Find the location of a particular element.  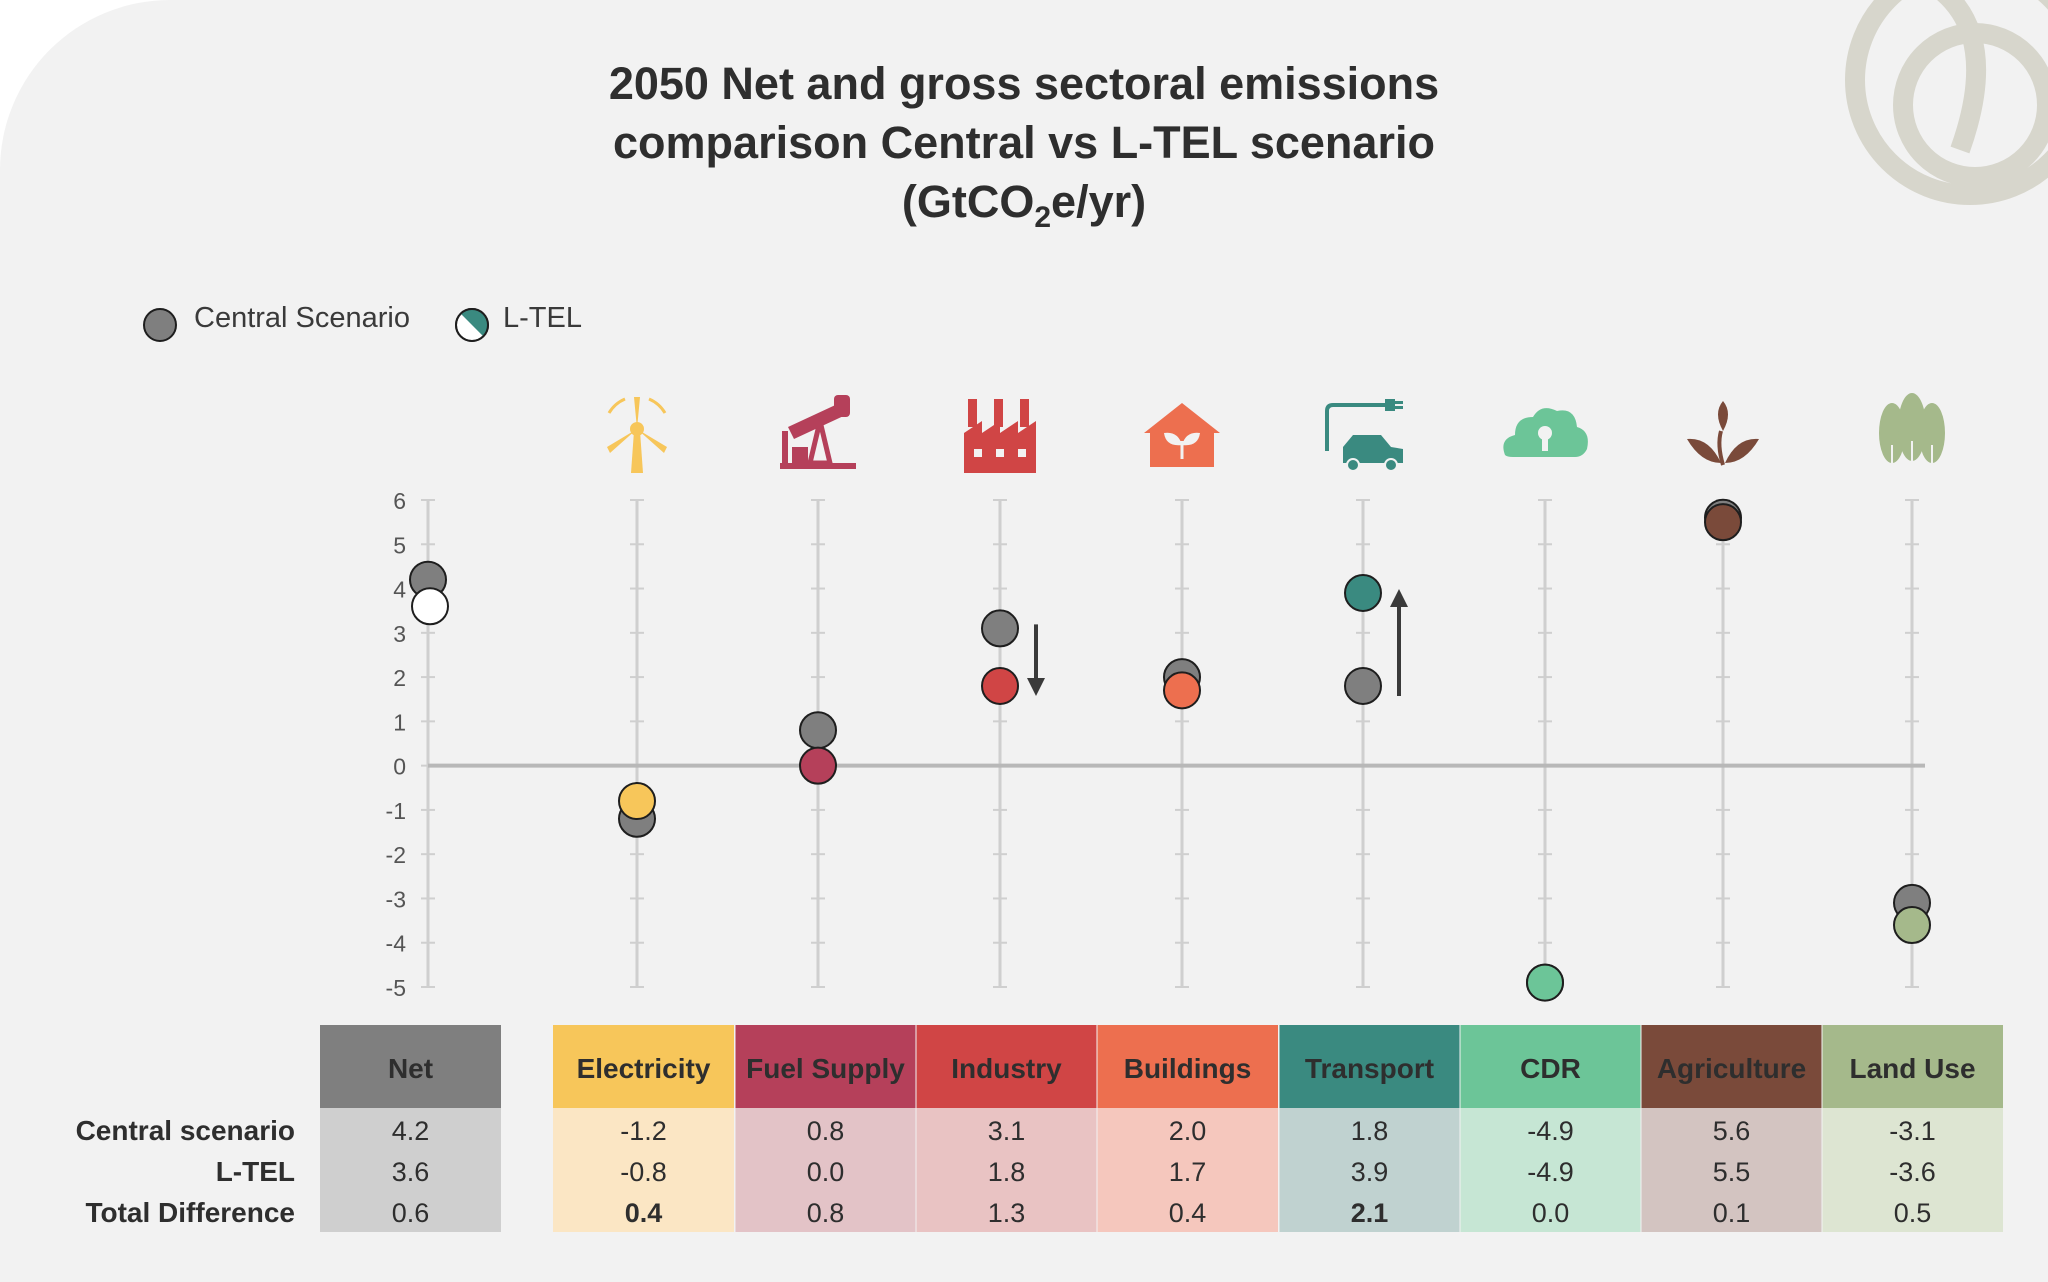

table-body-cell-buildings is located at coordinates (1187, 1170).